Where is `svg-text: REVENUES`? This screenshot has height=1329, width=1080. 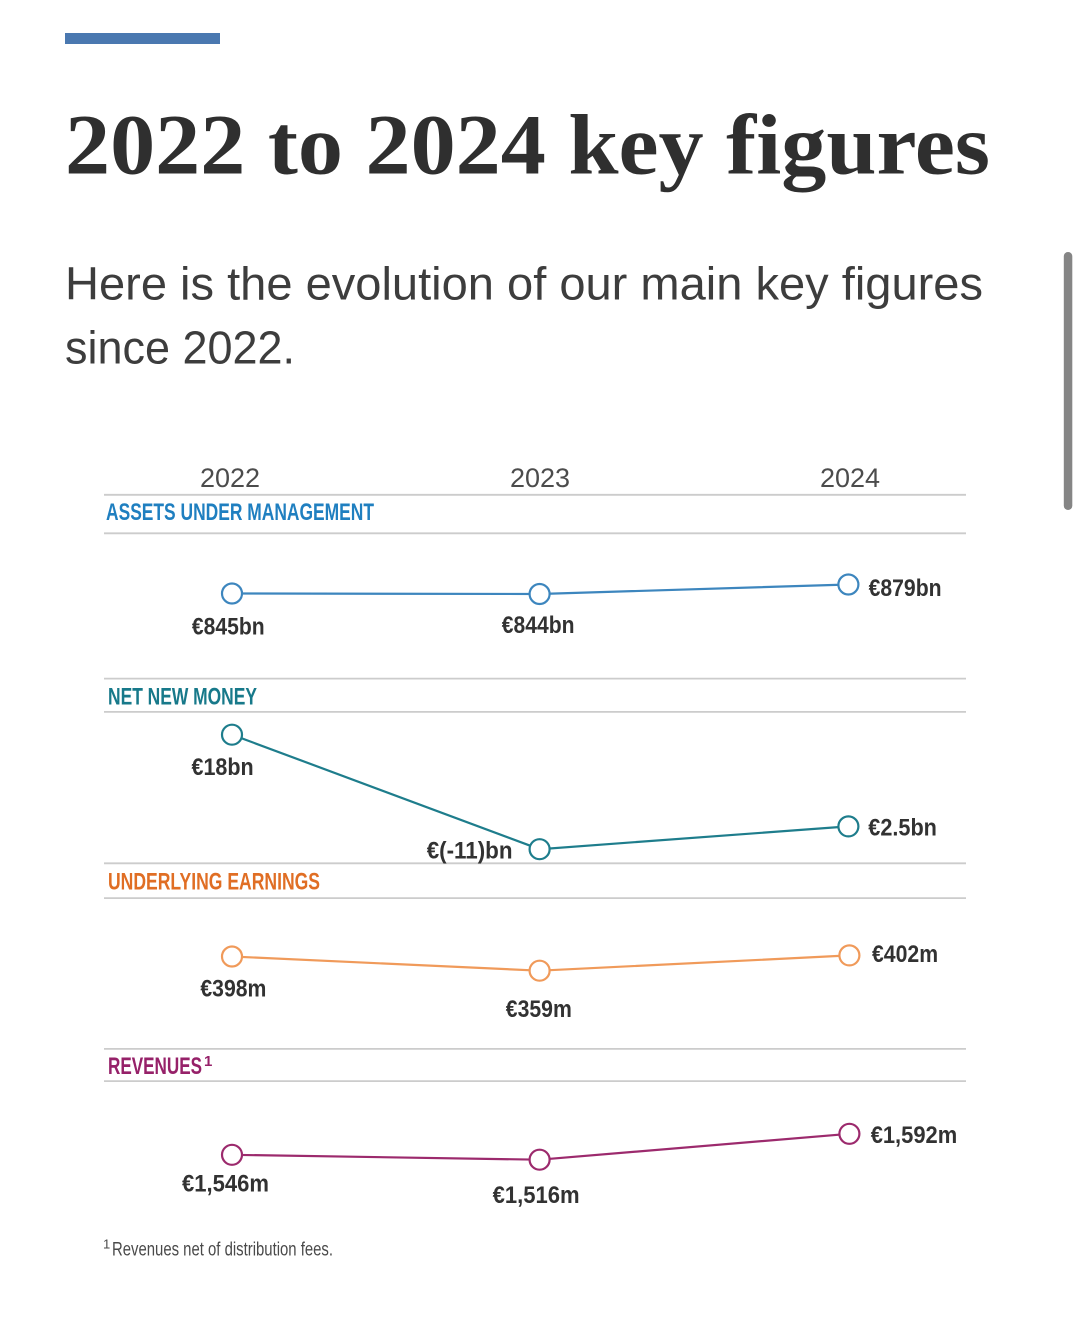
svg-text: REVENUES is located at coordinates (155, 1066).